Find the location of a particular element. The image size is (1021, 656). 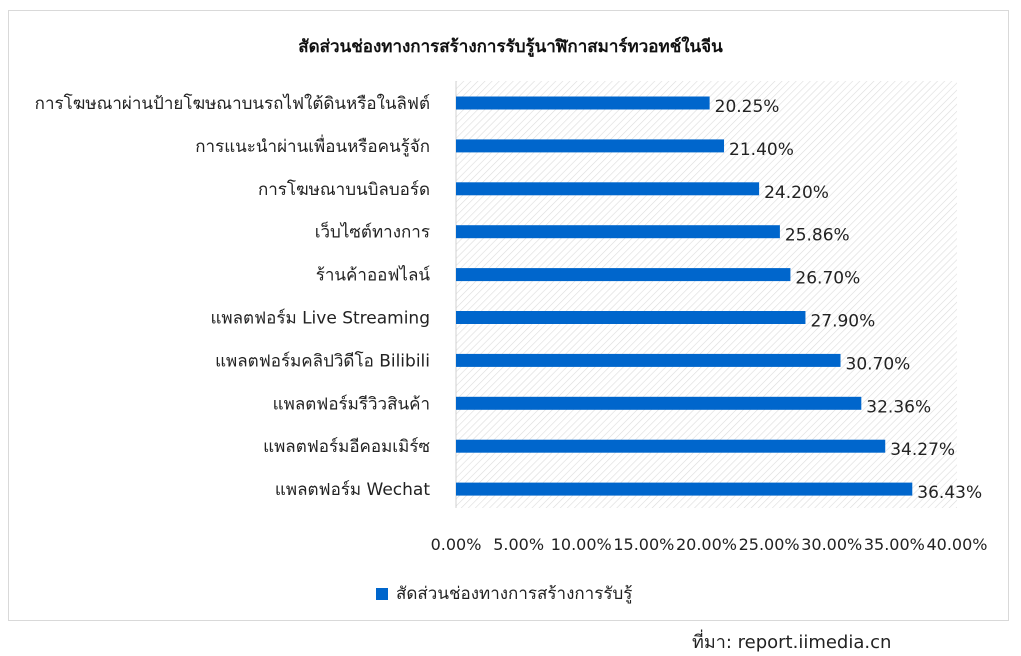

category-label-6: แพลตฟอร์มคลิปวิดีโอ Bilibili is located at coordinates (322, 360).